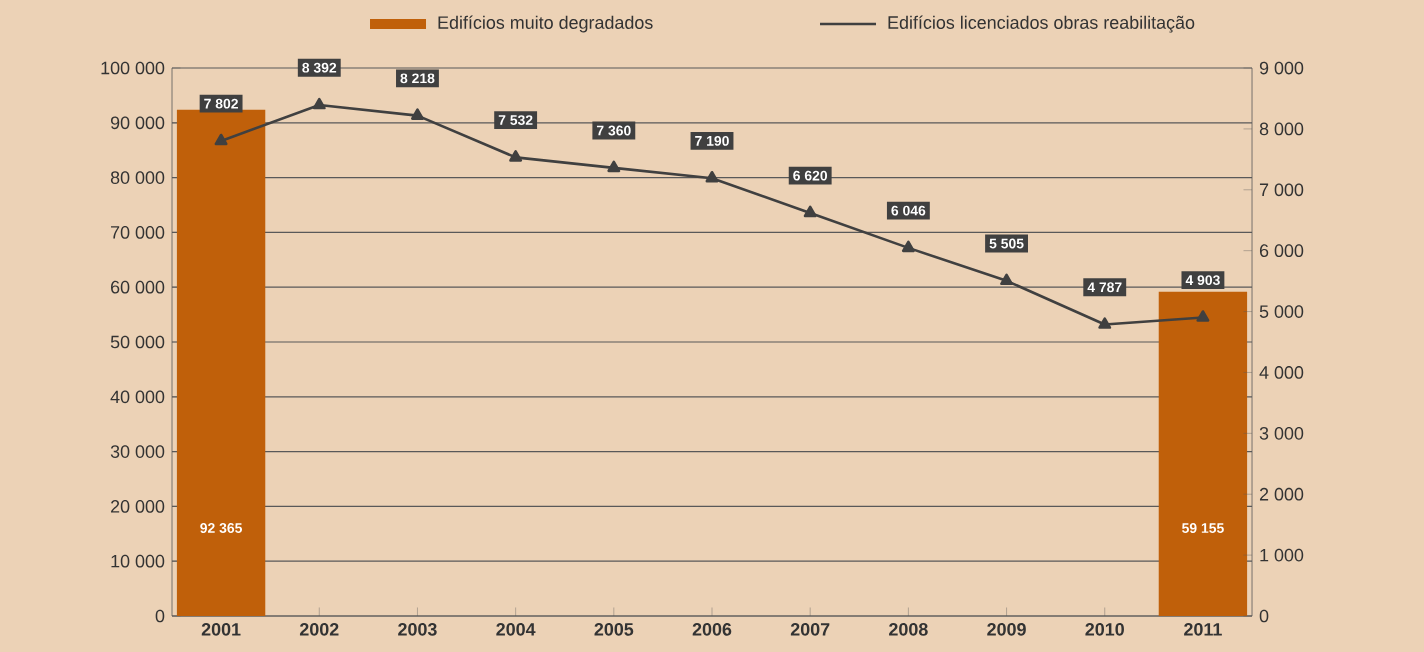 The width and height of the screenshot is (1424, 652). I want to click on y2-tick-label: 1 000, so click(1282, 555).